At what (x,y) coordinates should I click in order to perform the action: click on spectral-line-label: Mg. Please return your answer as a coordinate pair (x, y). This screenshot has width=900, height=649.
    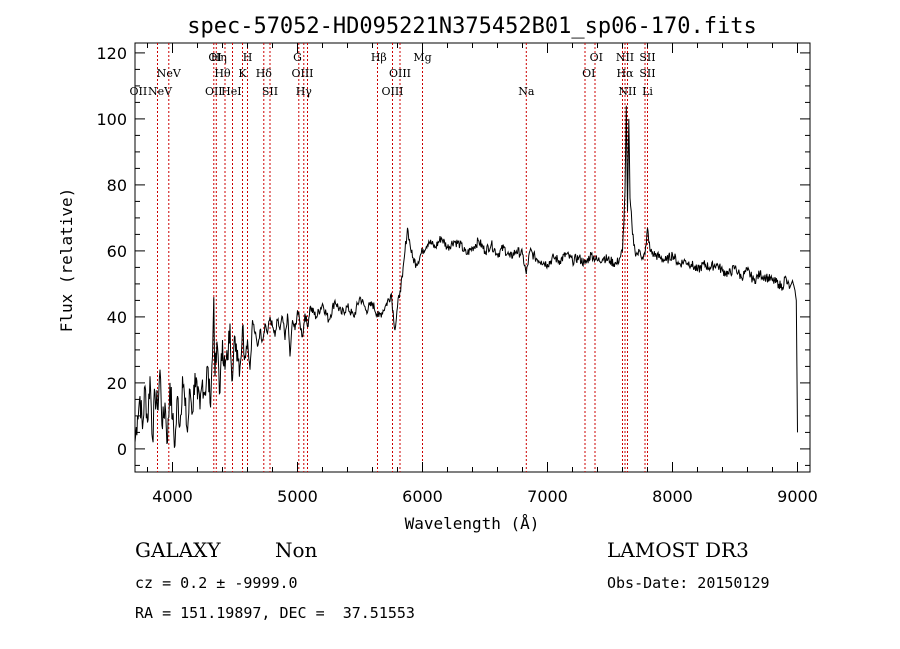
    Looking at the image, I should click on (422, 57).